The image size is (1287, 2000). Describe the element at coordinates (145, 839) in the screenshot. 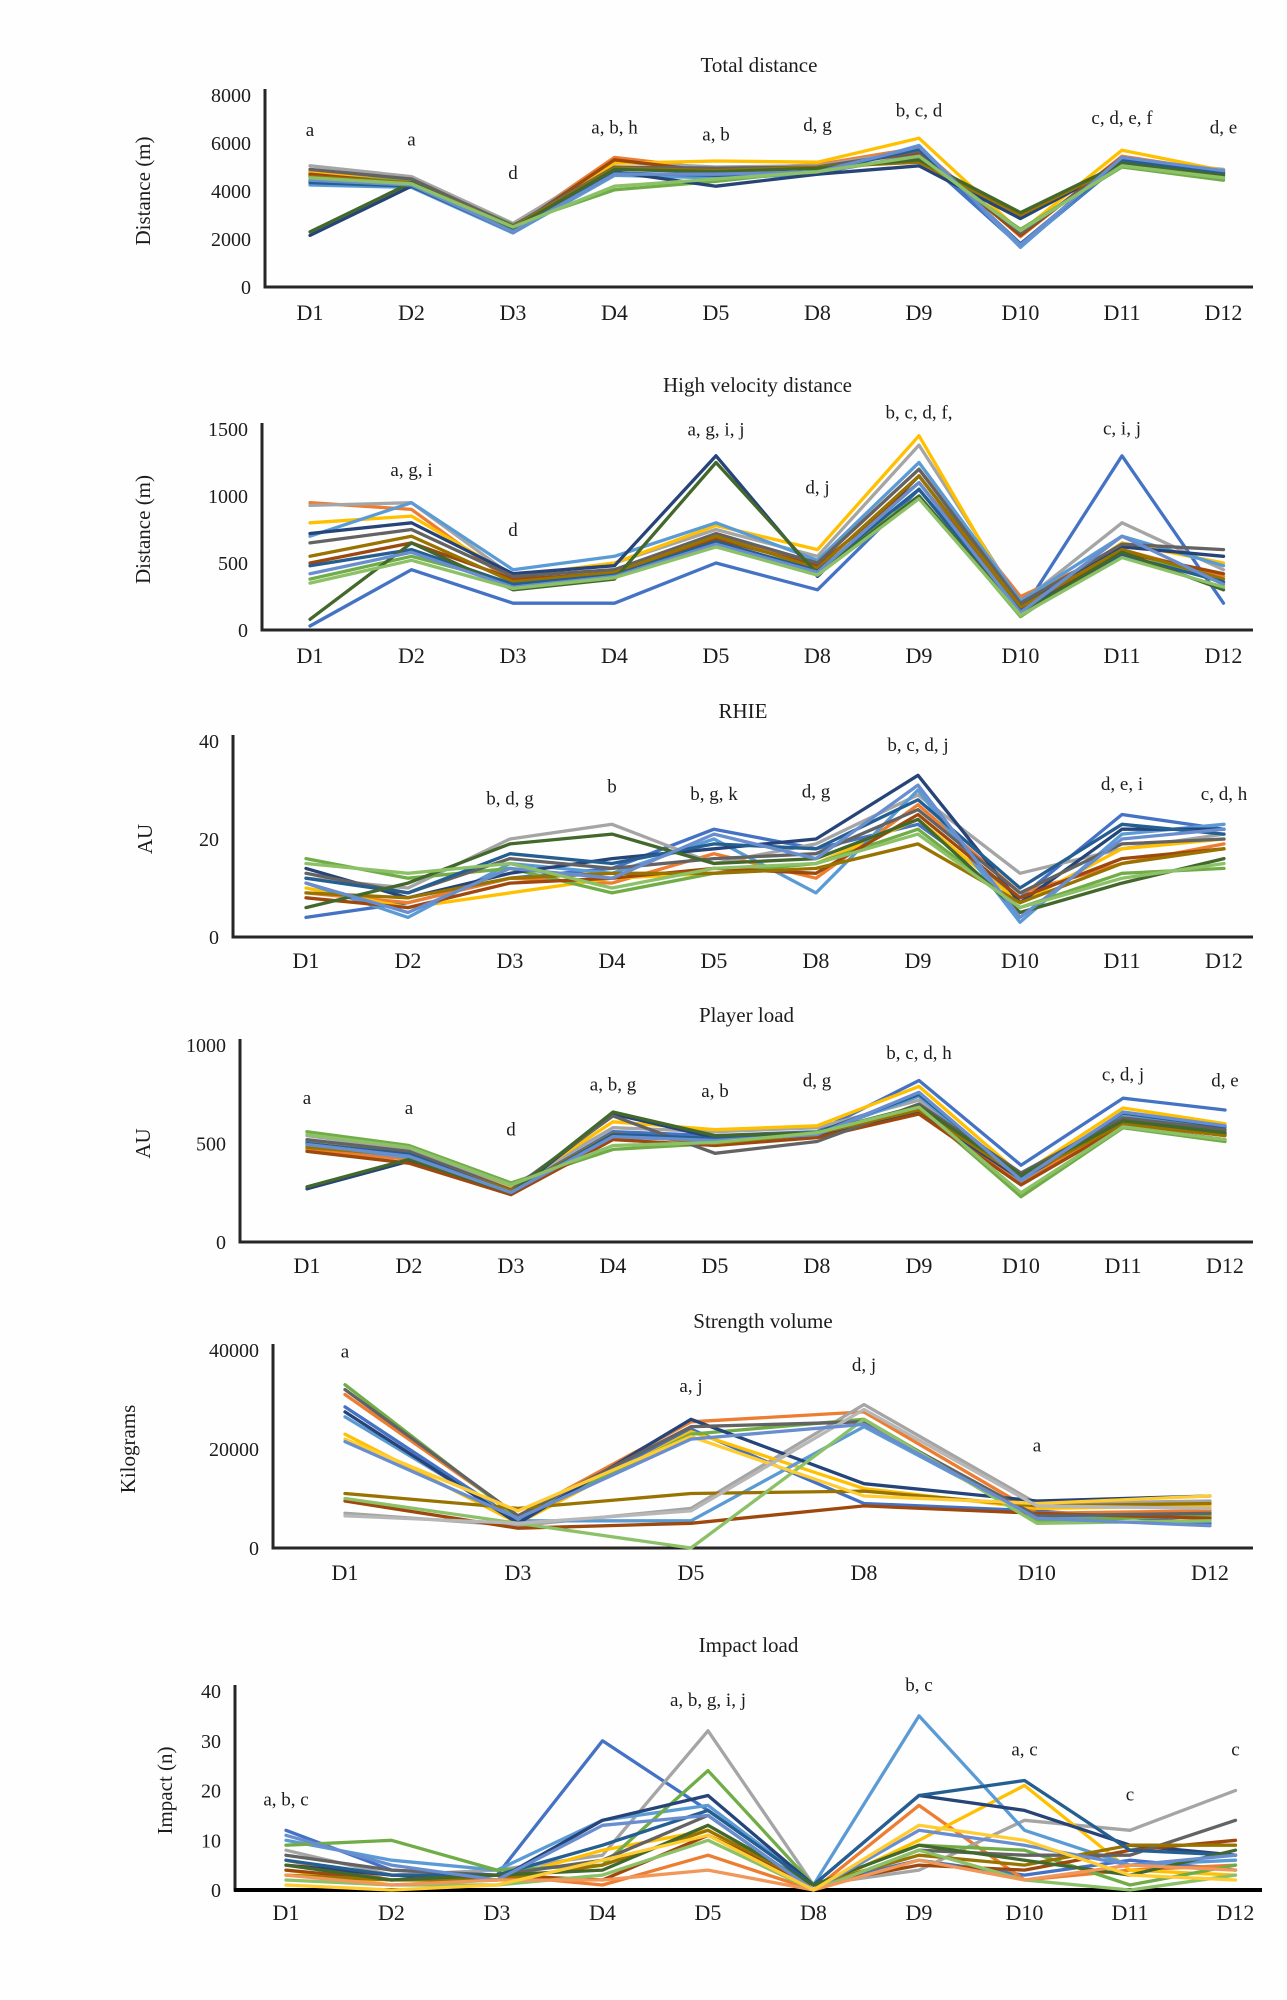

I see `y-axis-label: AU` at that location.